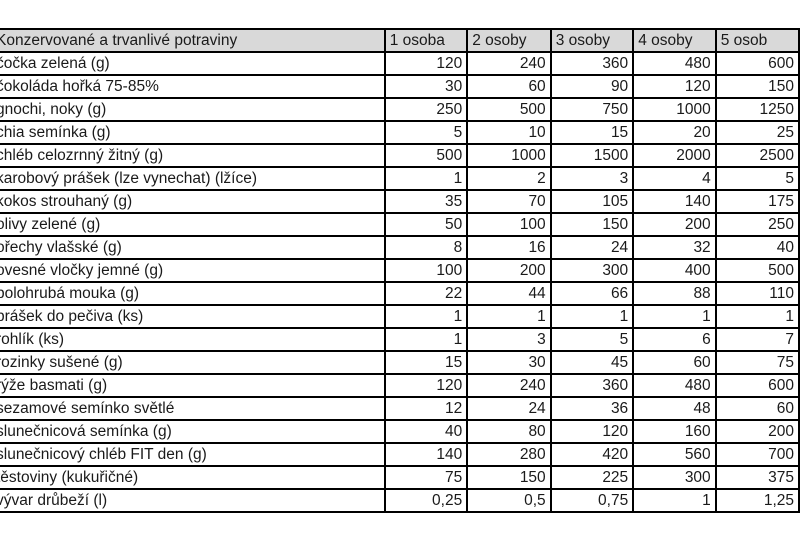 The image size is (800, 550). Describe the element at coordinates (674, 385) in the screenshot. I see `quantity-cell: 480` at that location.